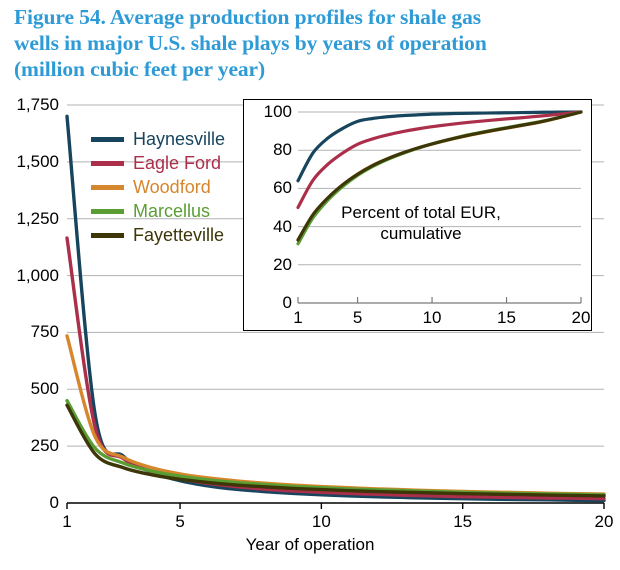  I want to click on inset-y-tick-label: 20, so click(282, 264).